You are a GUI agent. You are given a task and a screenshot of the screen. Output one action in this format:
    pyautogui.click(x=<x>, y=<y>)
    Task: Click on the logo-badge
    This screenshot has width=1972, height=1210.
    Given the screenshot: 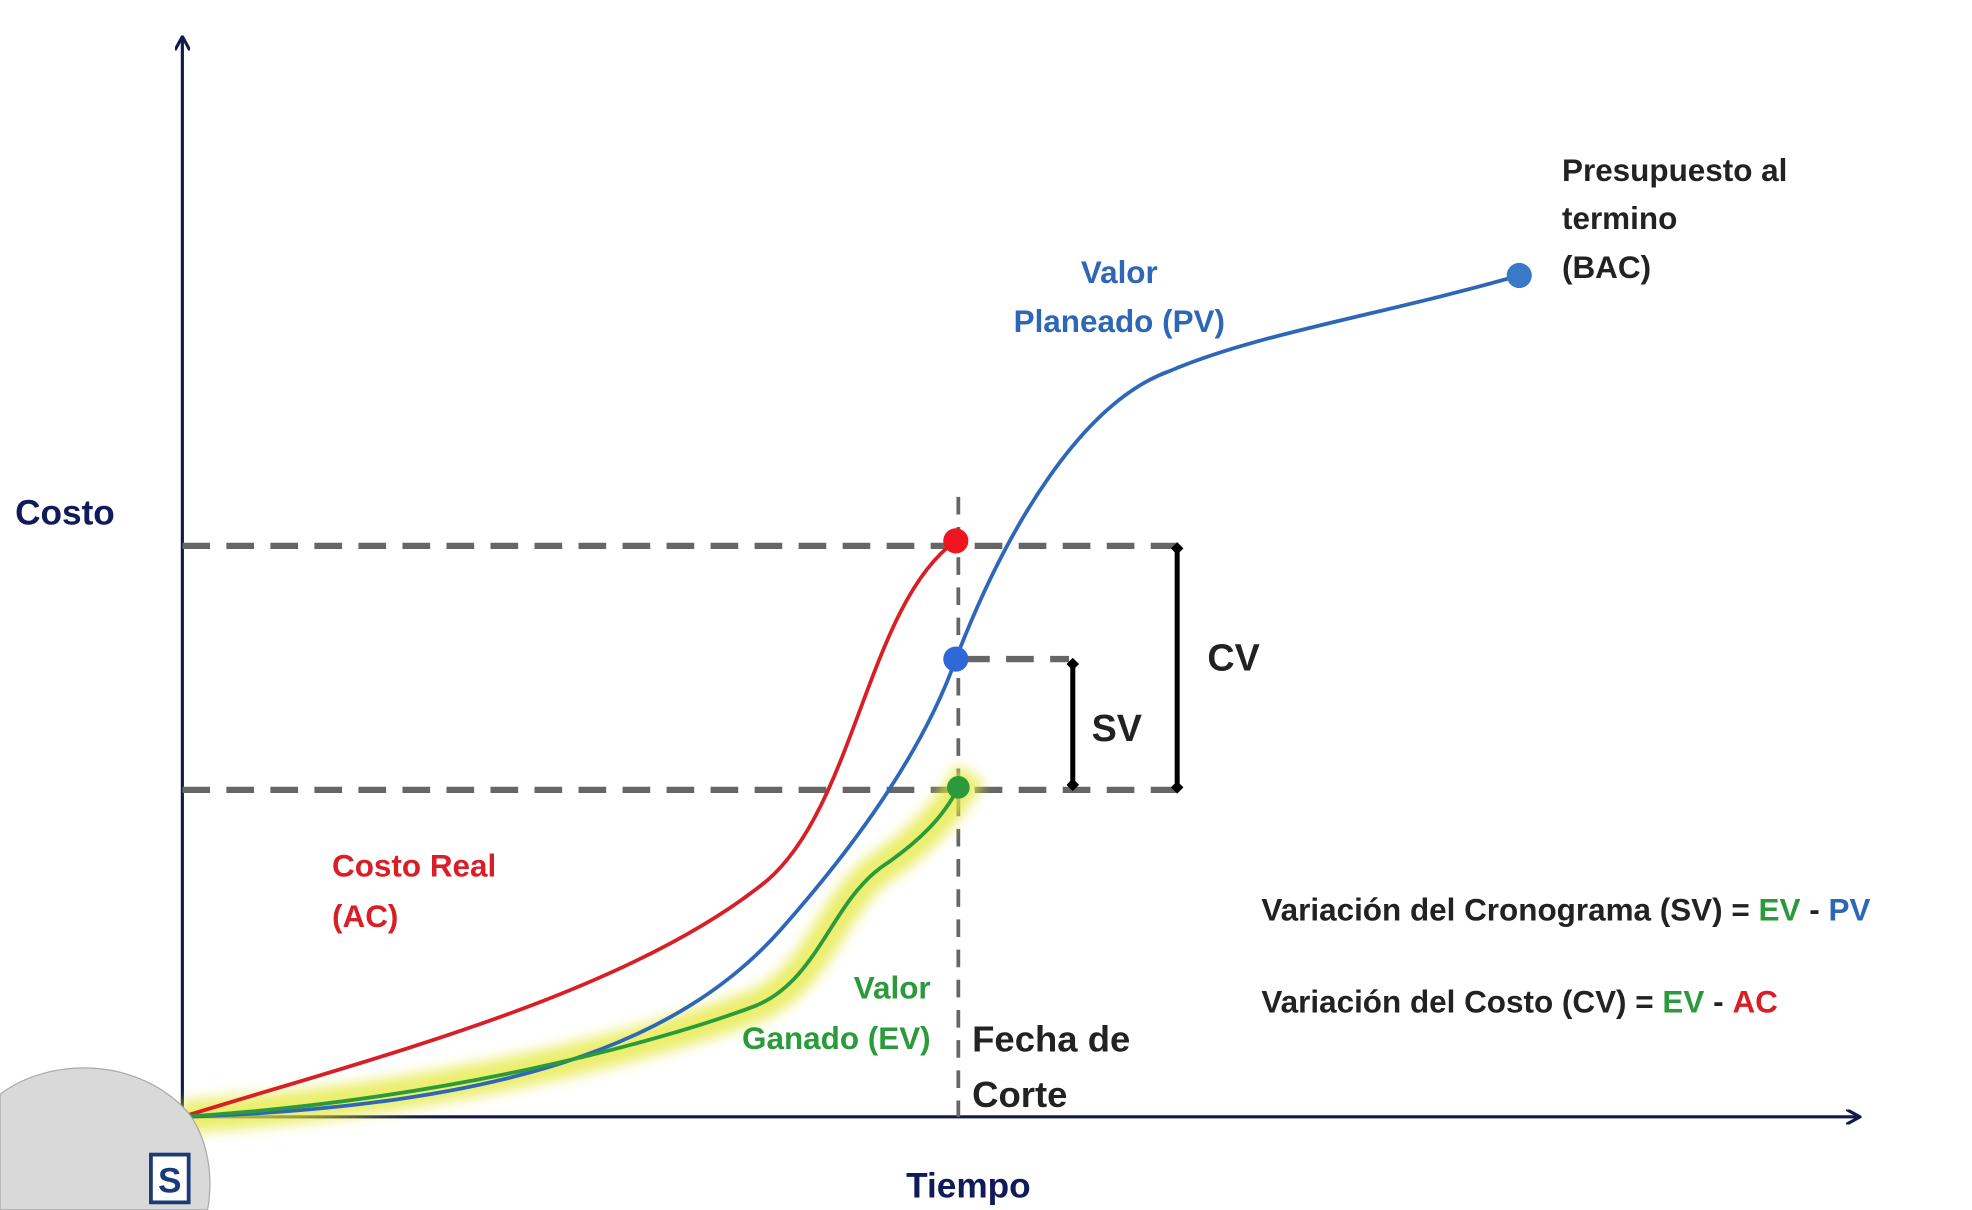 What is the action you would take?
    pyautogui.click(x=170, y=1178)
    